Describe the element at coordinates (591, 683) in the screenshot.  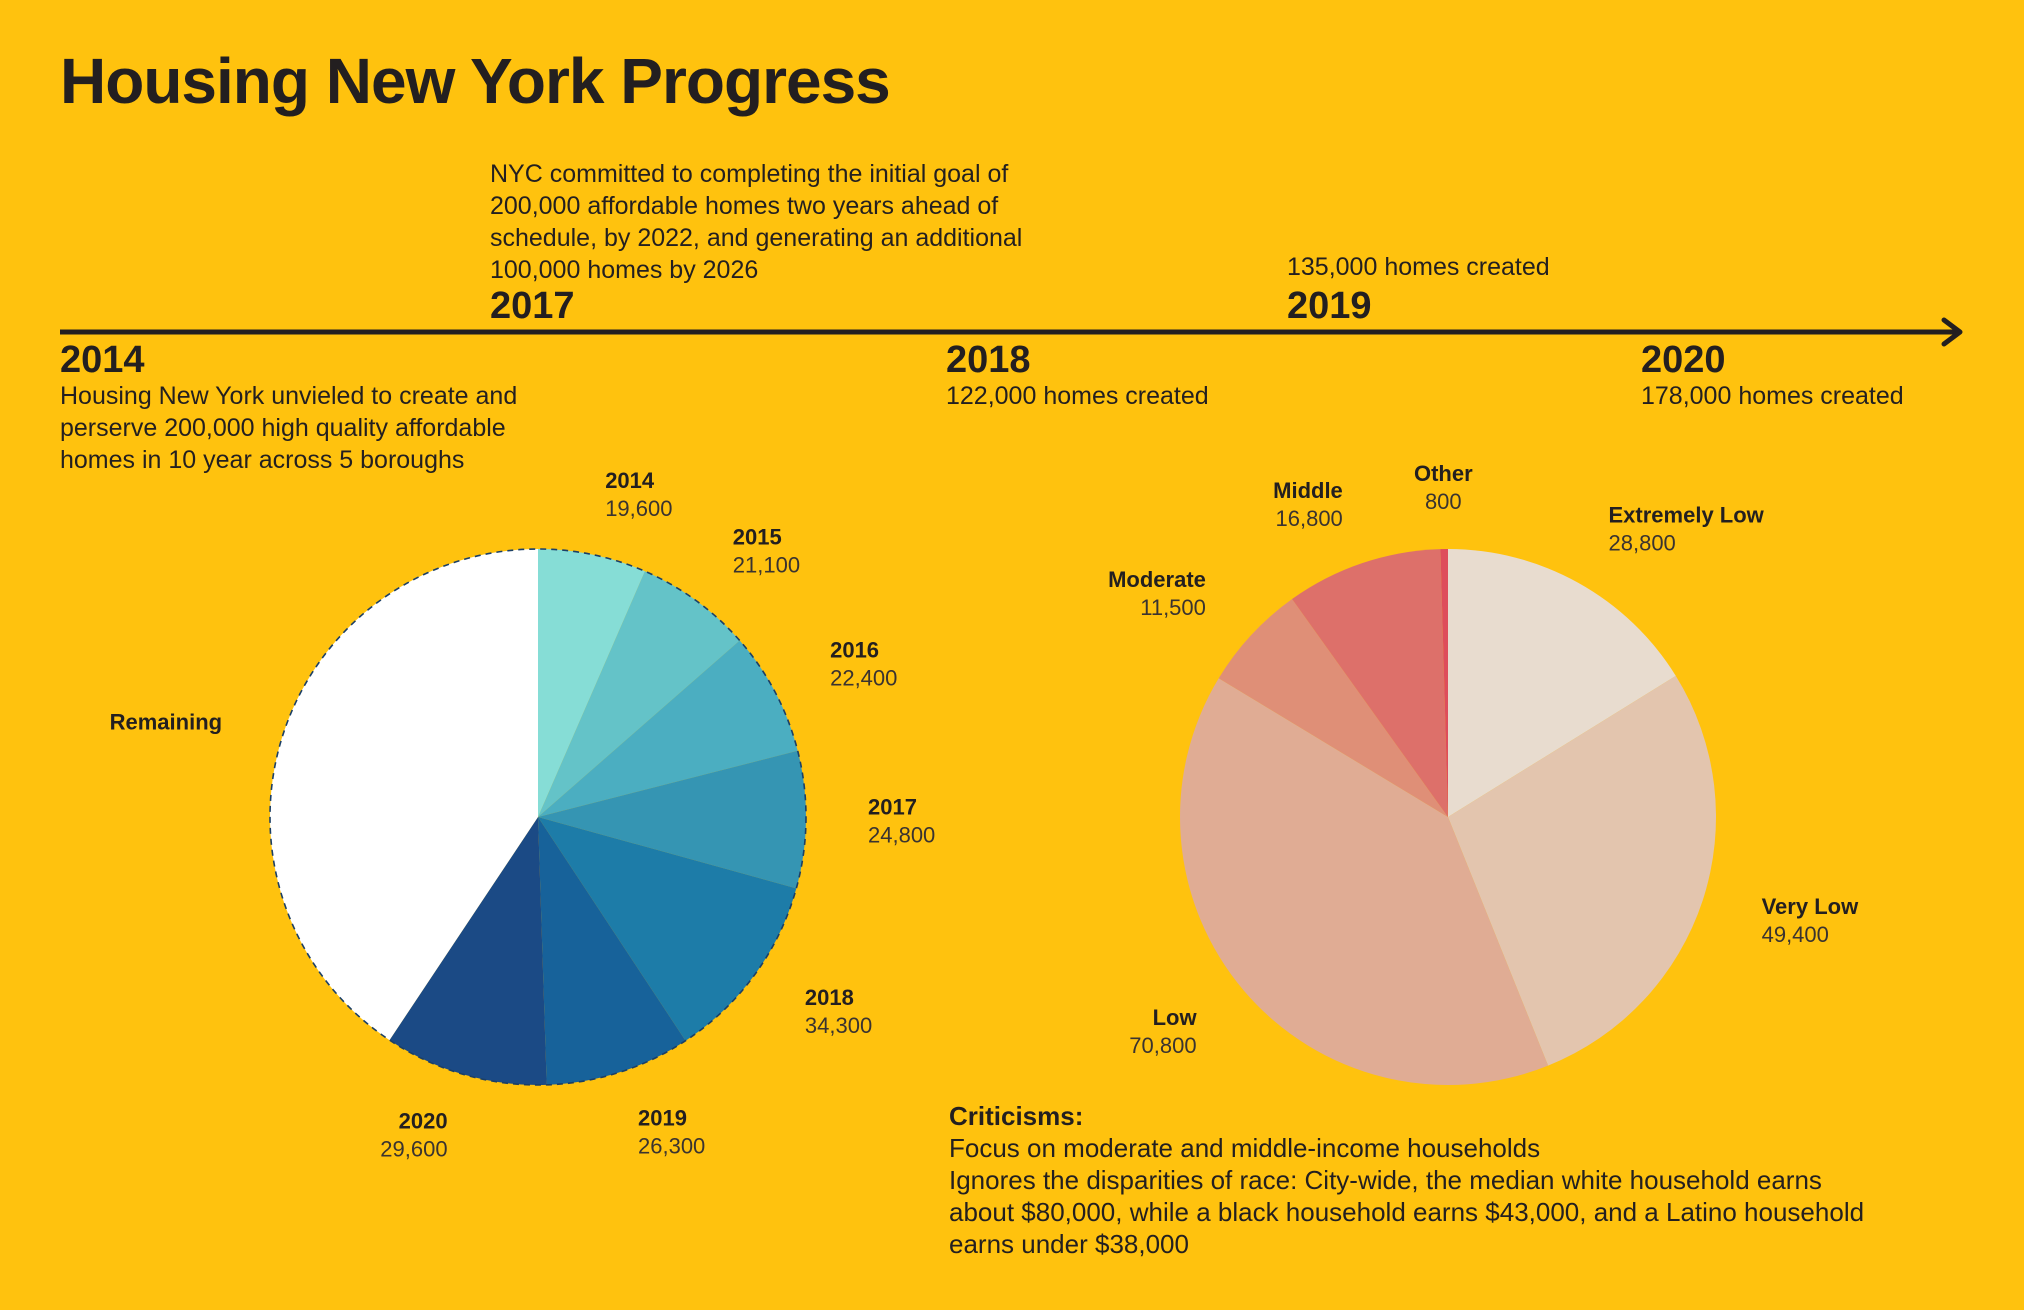
I see `pie-slice-2014` at that location.